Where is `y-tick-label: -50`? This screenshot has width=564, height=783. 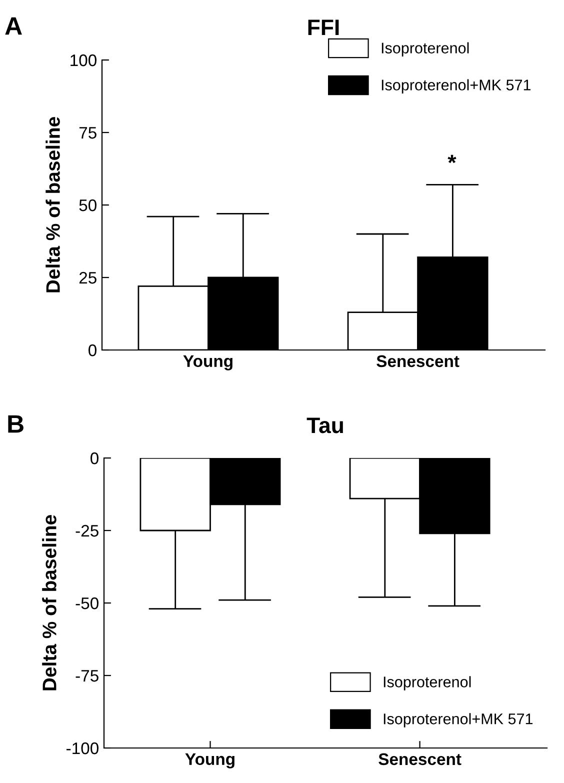
y-tick-label: -50 is located at coordinates (87, 603).